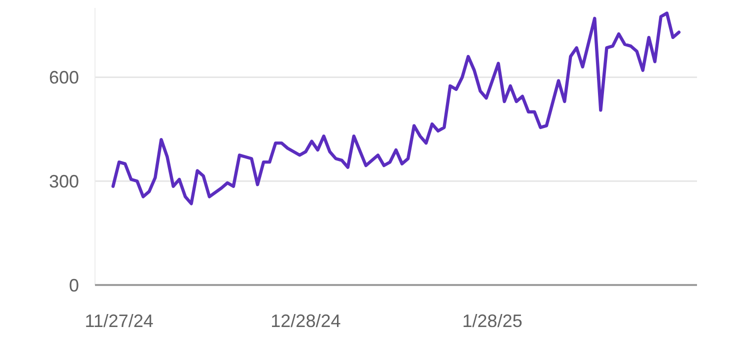 The height and width of the screenshot is (339, 755). I want to click on y-tick-label: 300, so click(63, 181).